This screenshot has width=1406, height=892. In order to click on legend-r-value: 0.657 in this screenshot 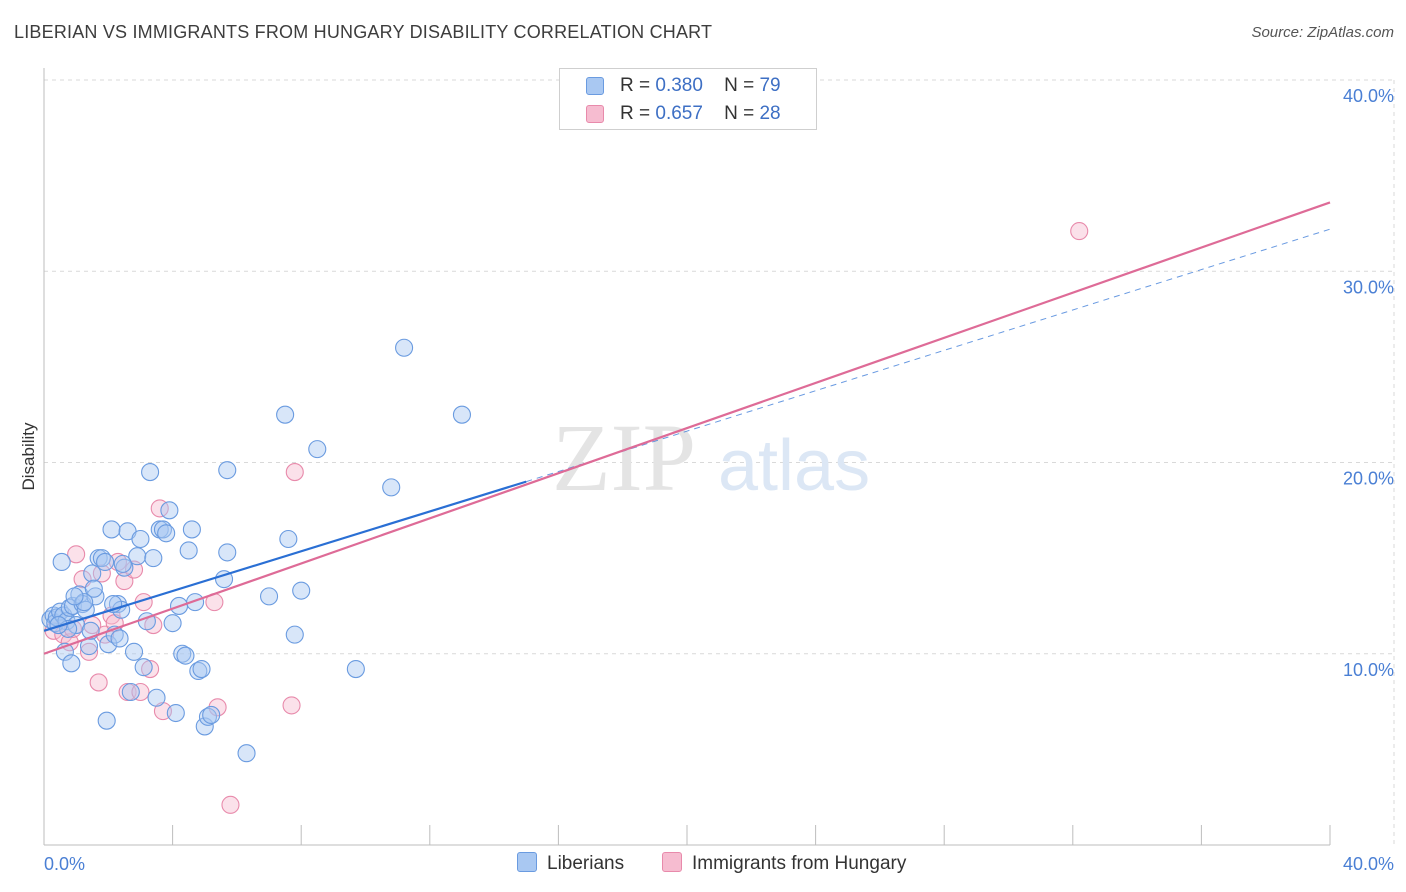, I will do `click(679, 113)`.